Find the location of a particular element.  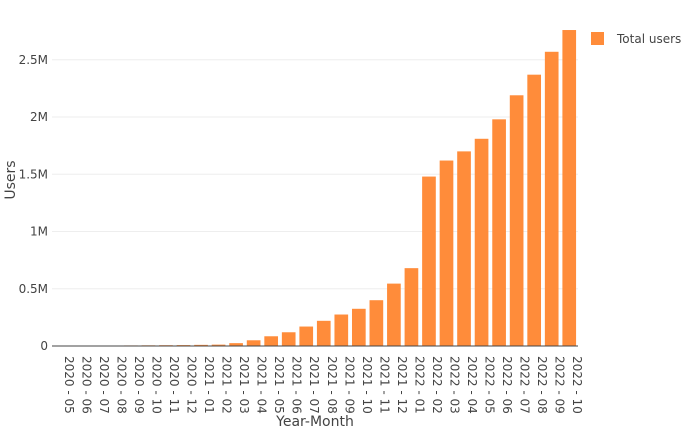

x-tick-label: 2021 - 09 is located at coordinates (349, 385).